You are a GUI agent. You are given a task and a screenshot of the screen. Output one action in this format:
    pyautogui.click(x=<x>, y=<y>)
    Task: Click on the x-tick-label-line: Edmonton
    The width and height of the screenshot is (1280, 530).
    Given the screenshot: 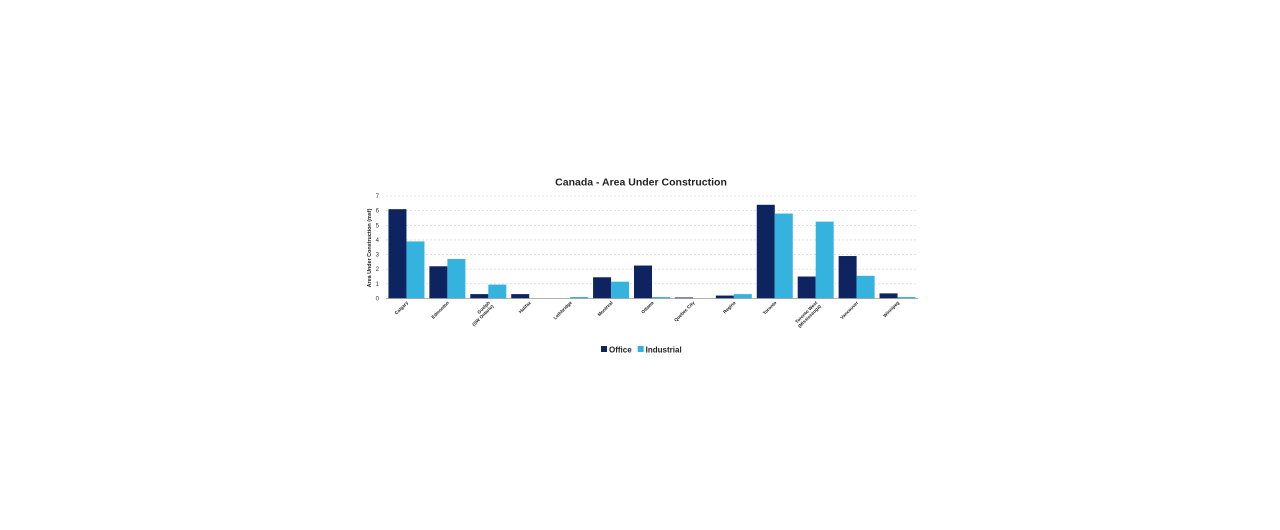 What is the action you would take?
    pyautogui.click(x=440, y=310)
    